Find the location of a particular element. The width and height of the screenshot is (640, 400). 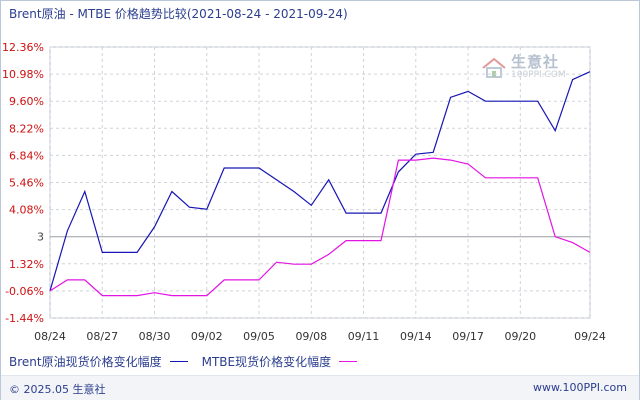

site-link: www.100PPI.com is located at coordinates (580, 387).